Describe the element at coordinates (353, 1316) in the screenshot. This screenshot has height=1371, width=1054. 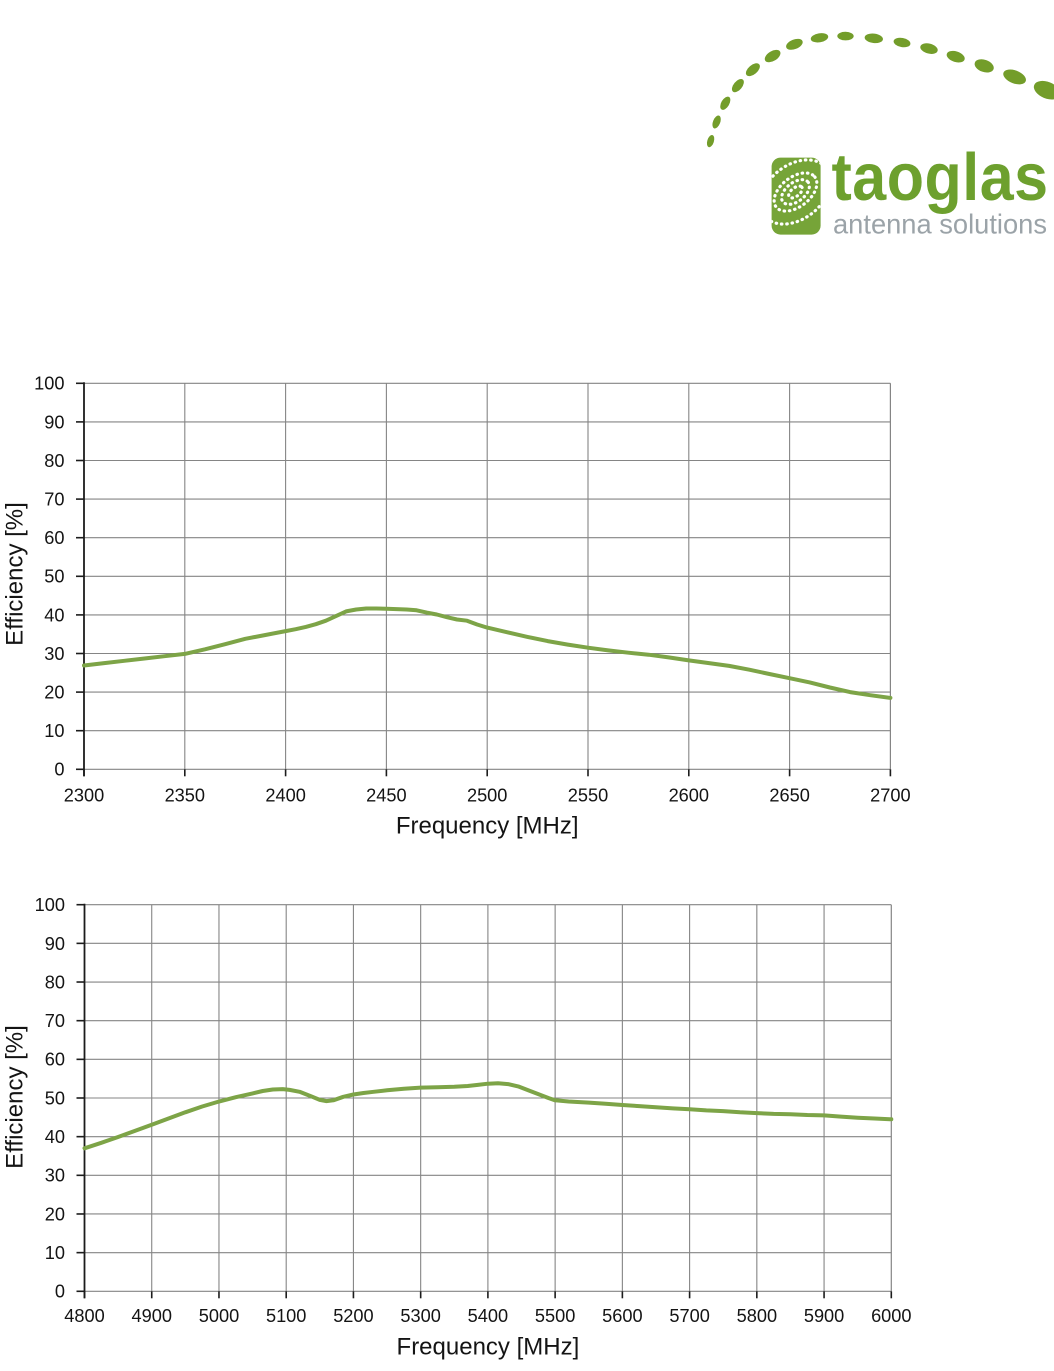
I see `svg-text: 5200` at that location.